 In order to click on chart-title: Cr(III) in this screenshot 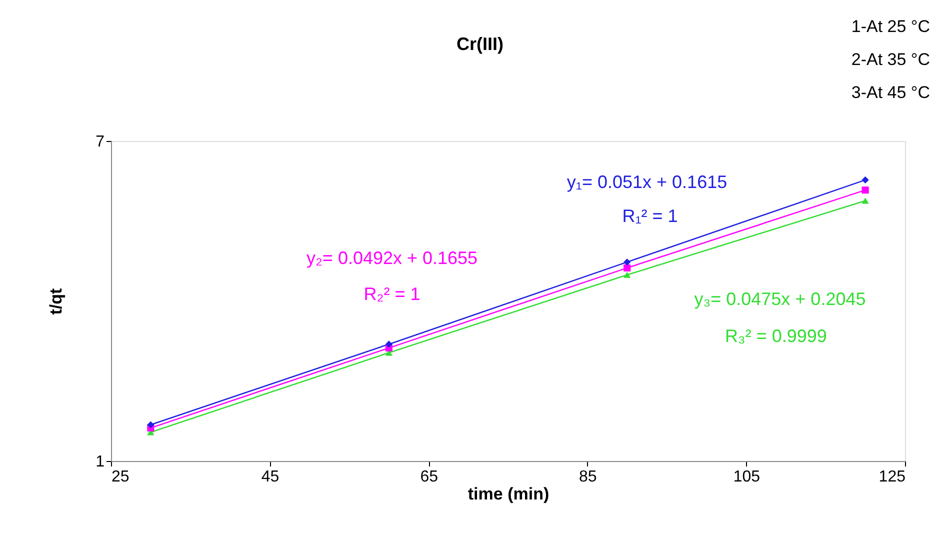, I will do `click(480, 44)`.